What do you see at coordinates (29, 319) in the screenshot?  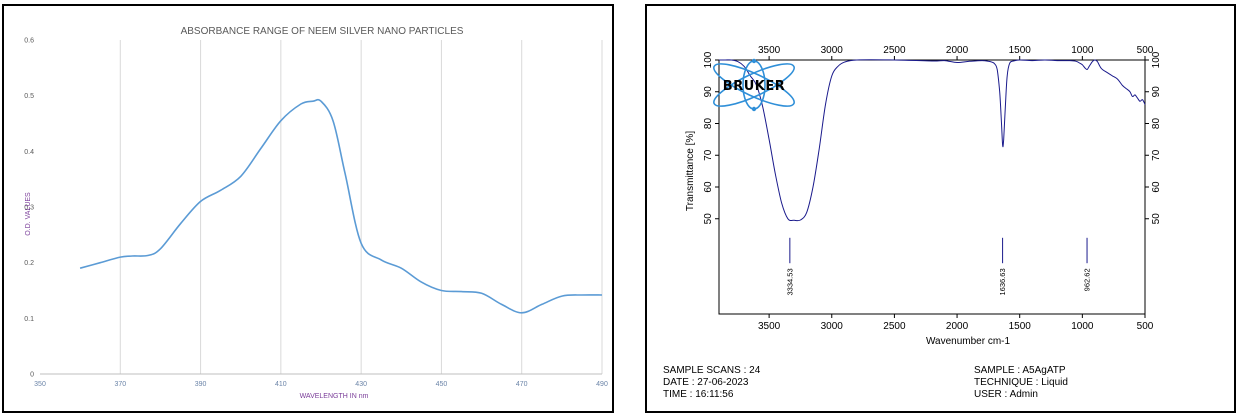 I see `uv-y-tick-label: 0.1` at bounding box center [29, 319].